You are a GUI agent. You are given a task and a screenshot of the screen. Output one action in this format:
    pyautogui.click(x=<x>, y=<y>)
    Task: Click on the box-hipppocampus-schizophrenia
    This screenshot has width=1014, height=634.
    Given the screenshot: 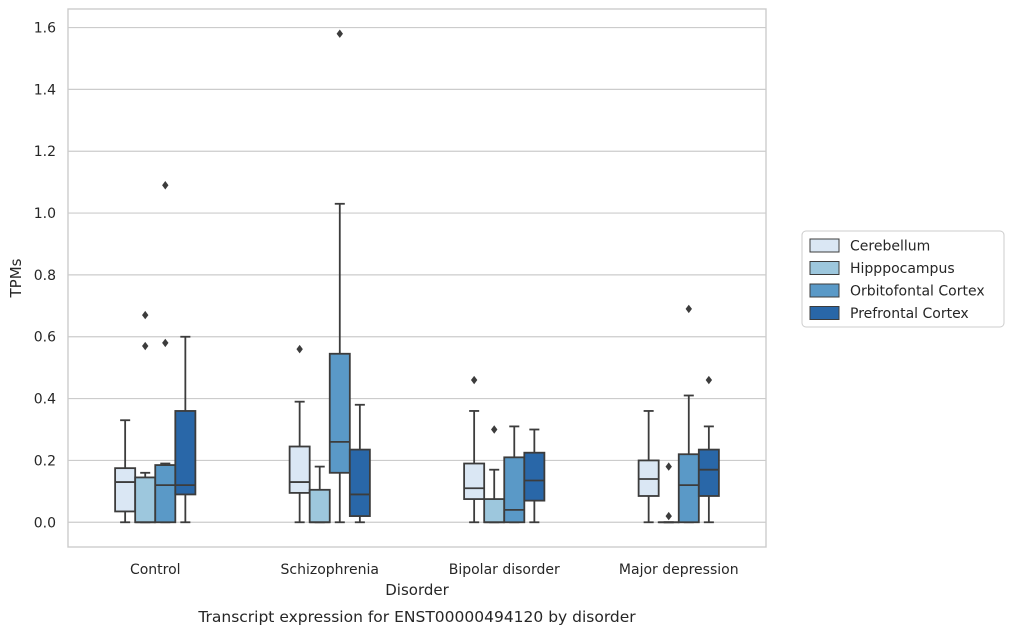 What is the action you would take?
    pyautogui.click(x=319, y=494)
    